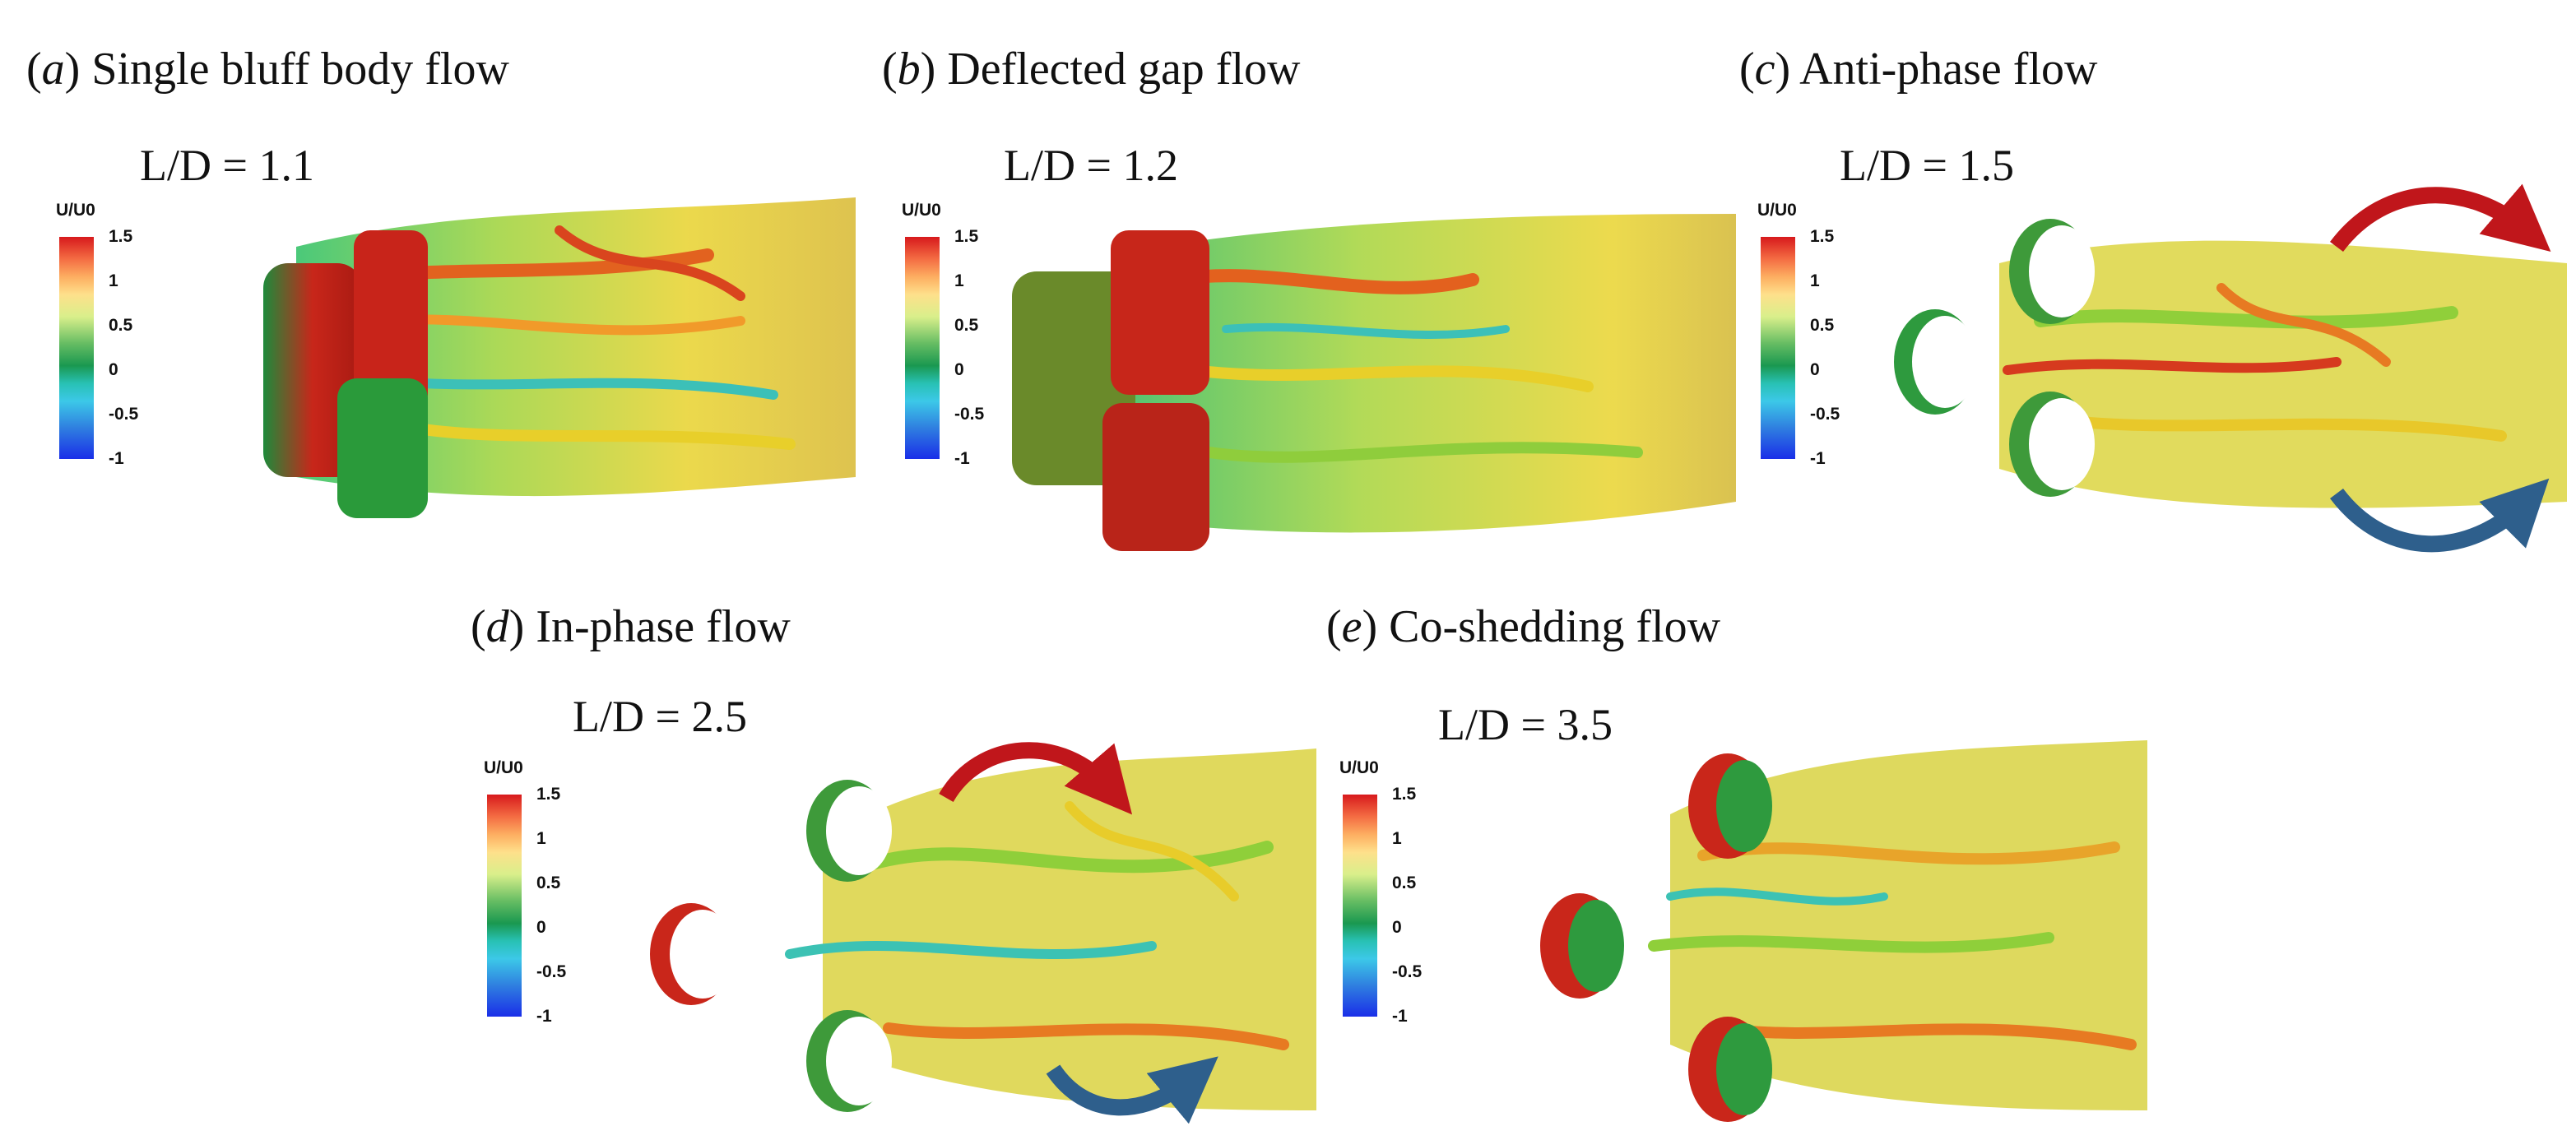  I want to click on panel-title: (d) In-phase flow, so click(631, 626).